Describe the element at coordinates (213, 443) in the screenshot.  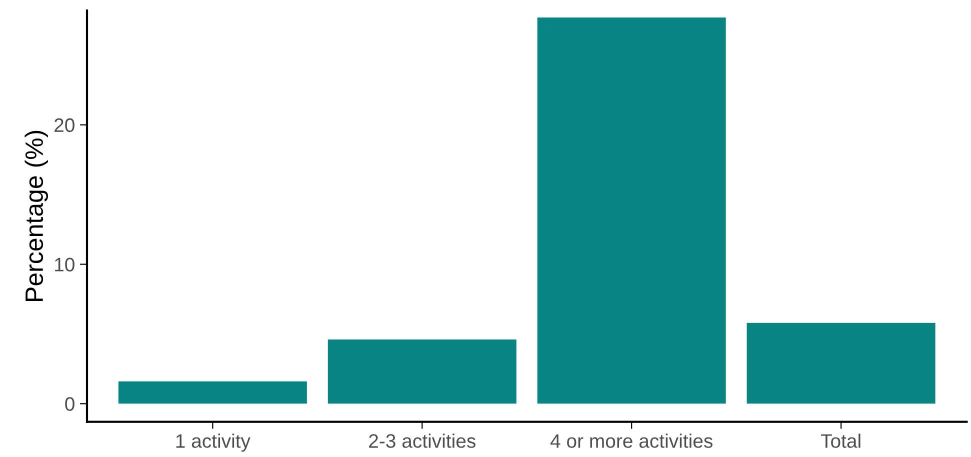
I see `x-tick-label: 1 activity` at that location.